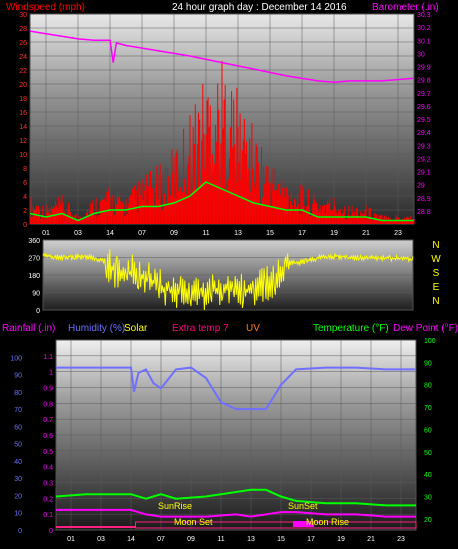  Describe the element at coordinates (23, 127) in the screenshot. I see `wind-tick-label: 14` at that location.